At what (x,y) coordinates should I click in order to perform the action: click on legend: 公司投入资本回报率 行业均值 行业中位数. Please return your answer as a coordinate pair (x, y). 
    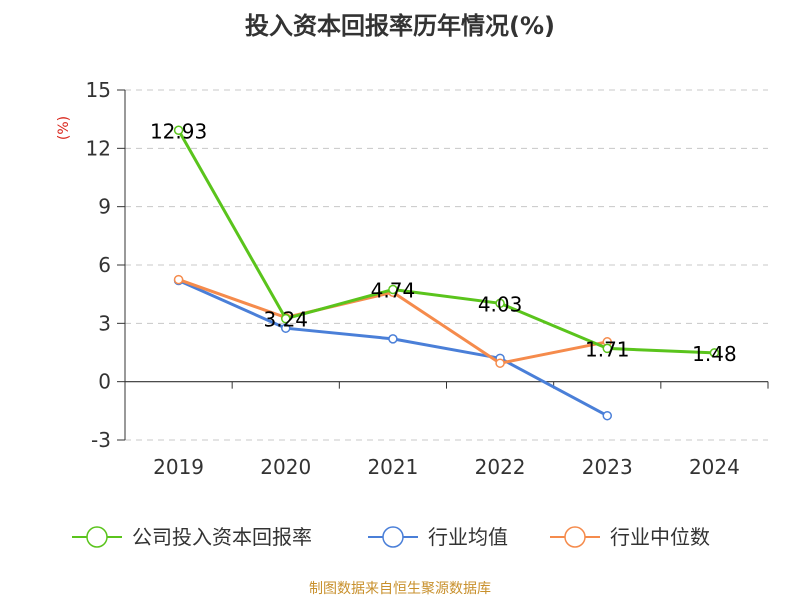
    Looking at the image, I should click on (391, 537).